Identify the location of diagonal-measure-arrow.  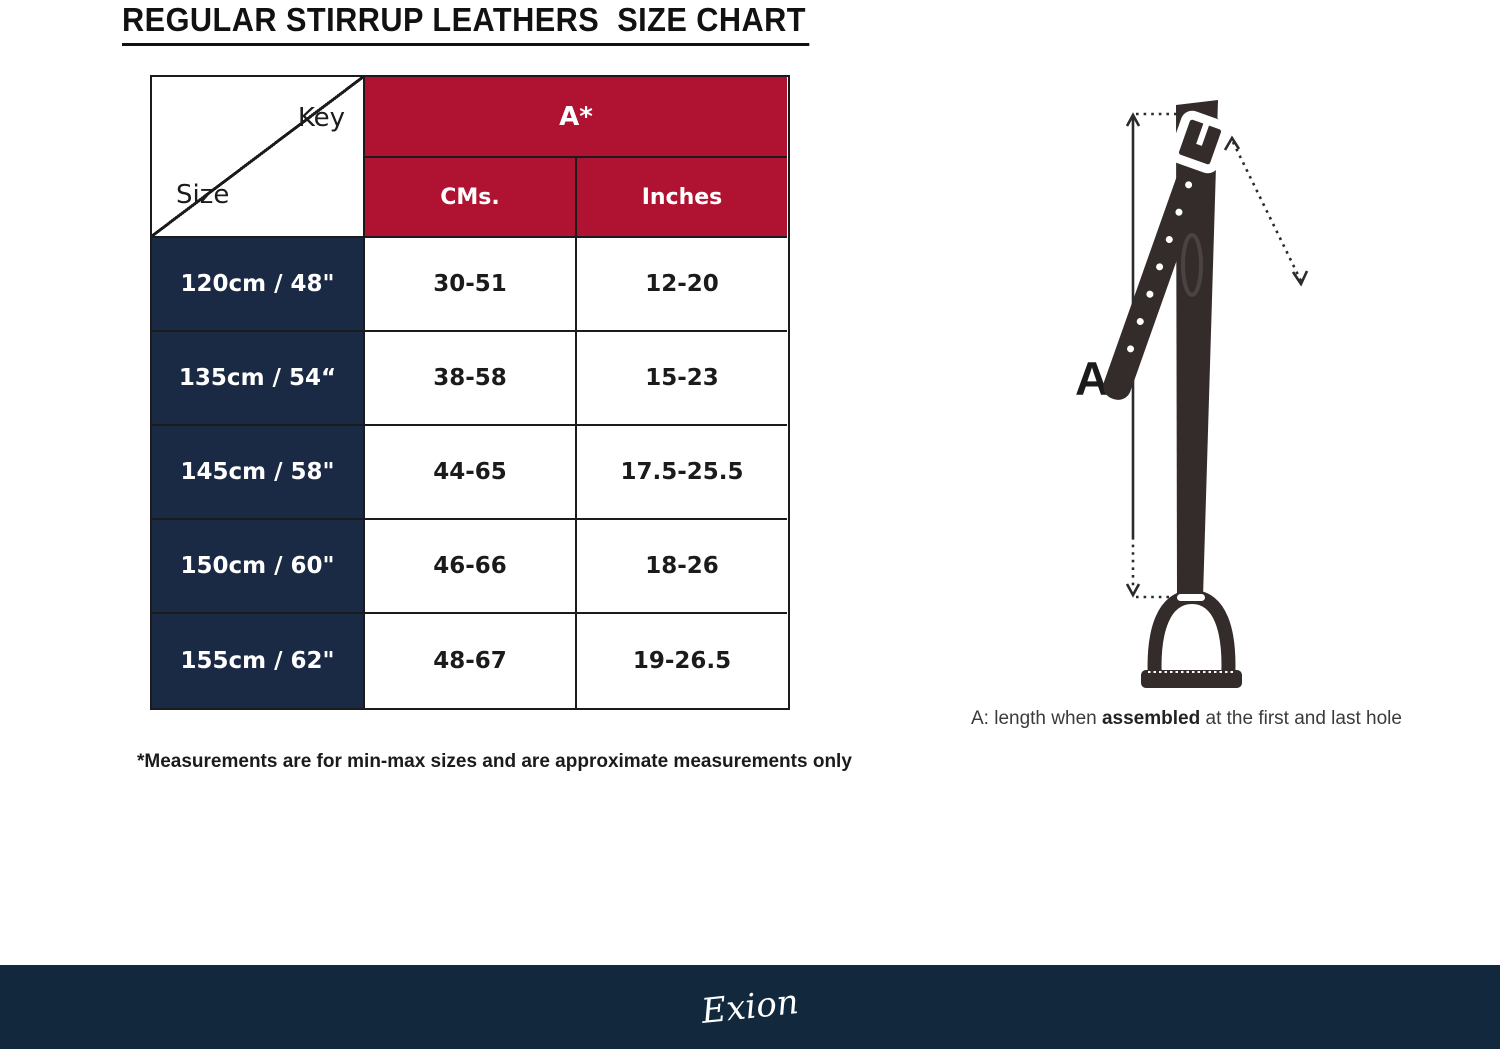
(1266, 211).